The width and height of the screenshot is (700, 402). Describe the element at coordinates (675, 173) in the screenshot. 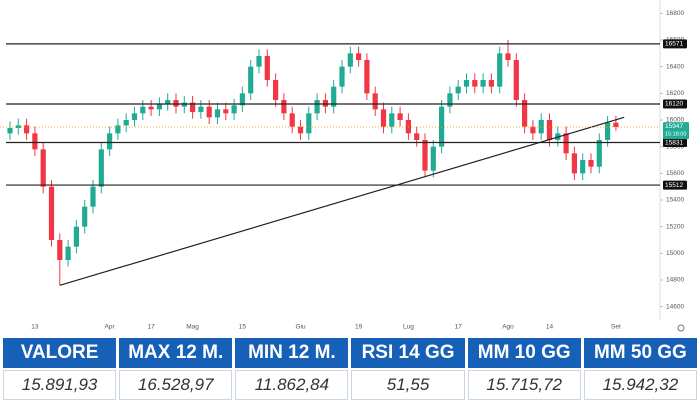

I see `y-tick-label: 15600` at that location.